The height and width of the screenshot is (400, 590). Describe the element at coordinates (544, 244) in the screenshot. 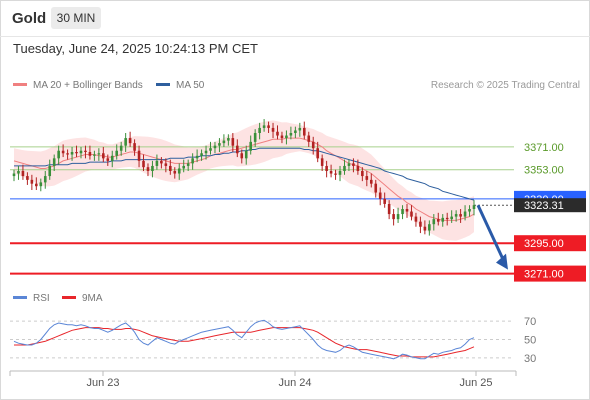

I see `level-label-3295.00: 3295.00` at that location.